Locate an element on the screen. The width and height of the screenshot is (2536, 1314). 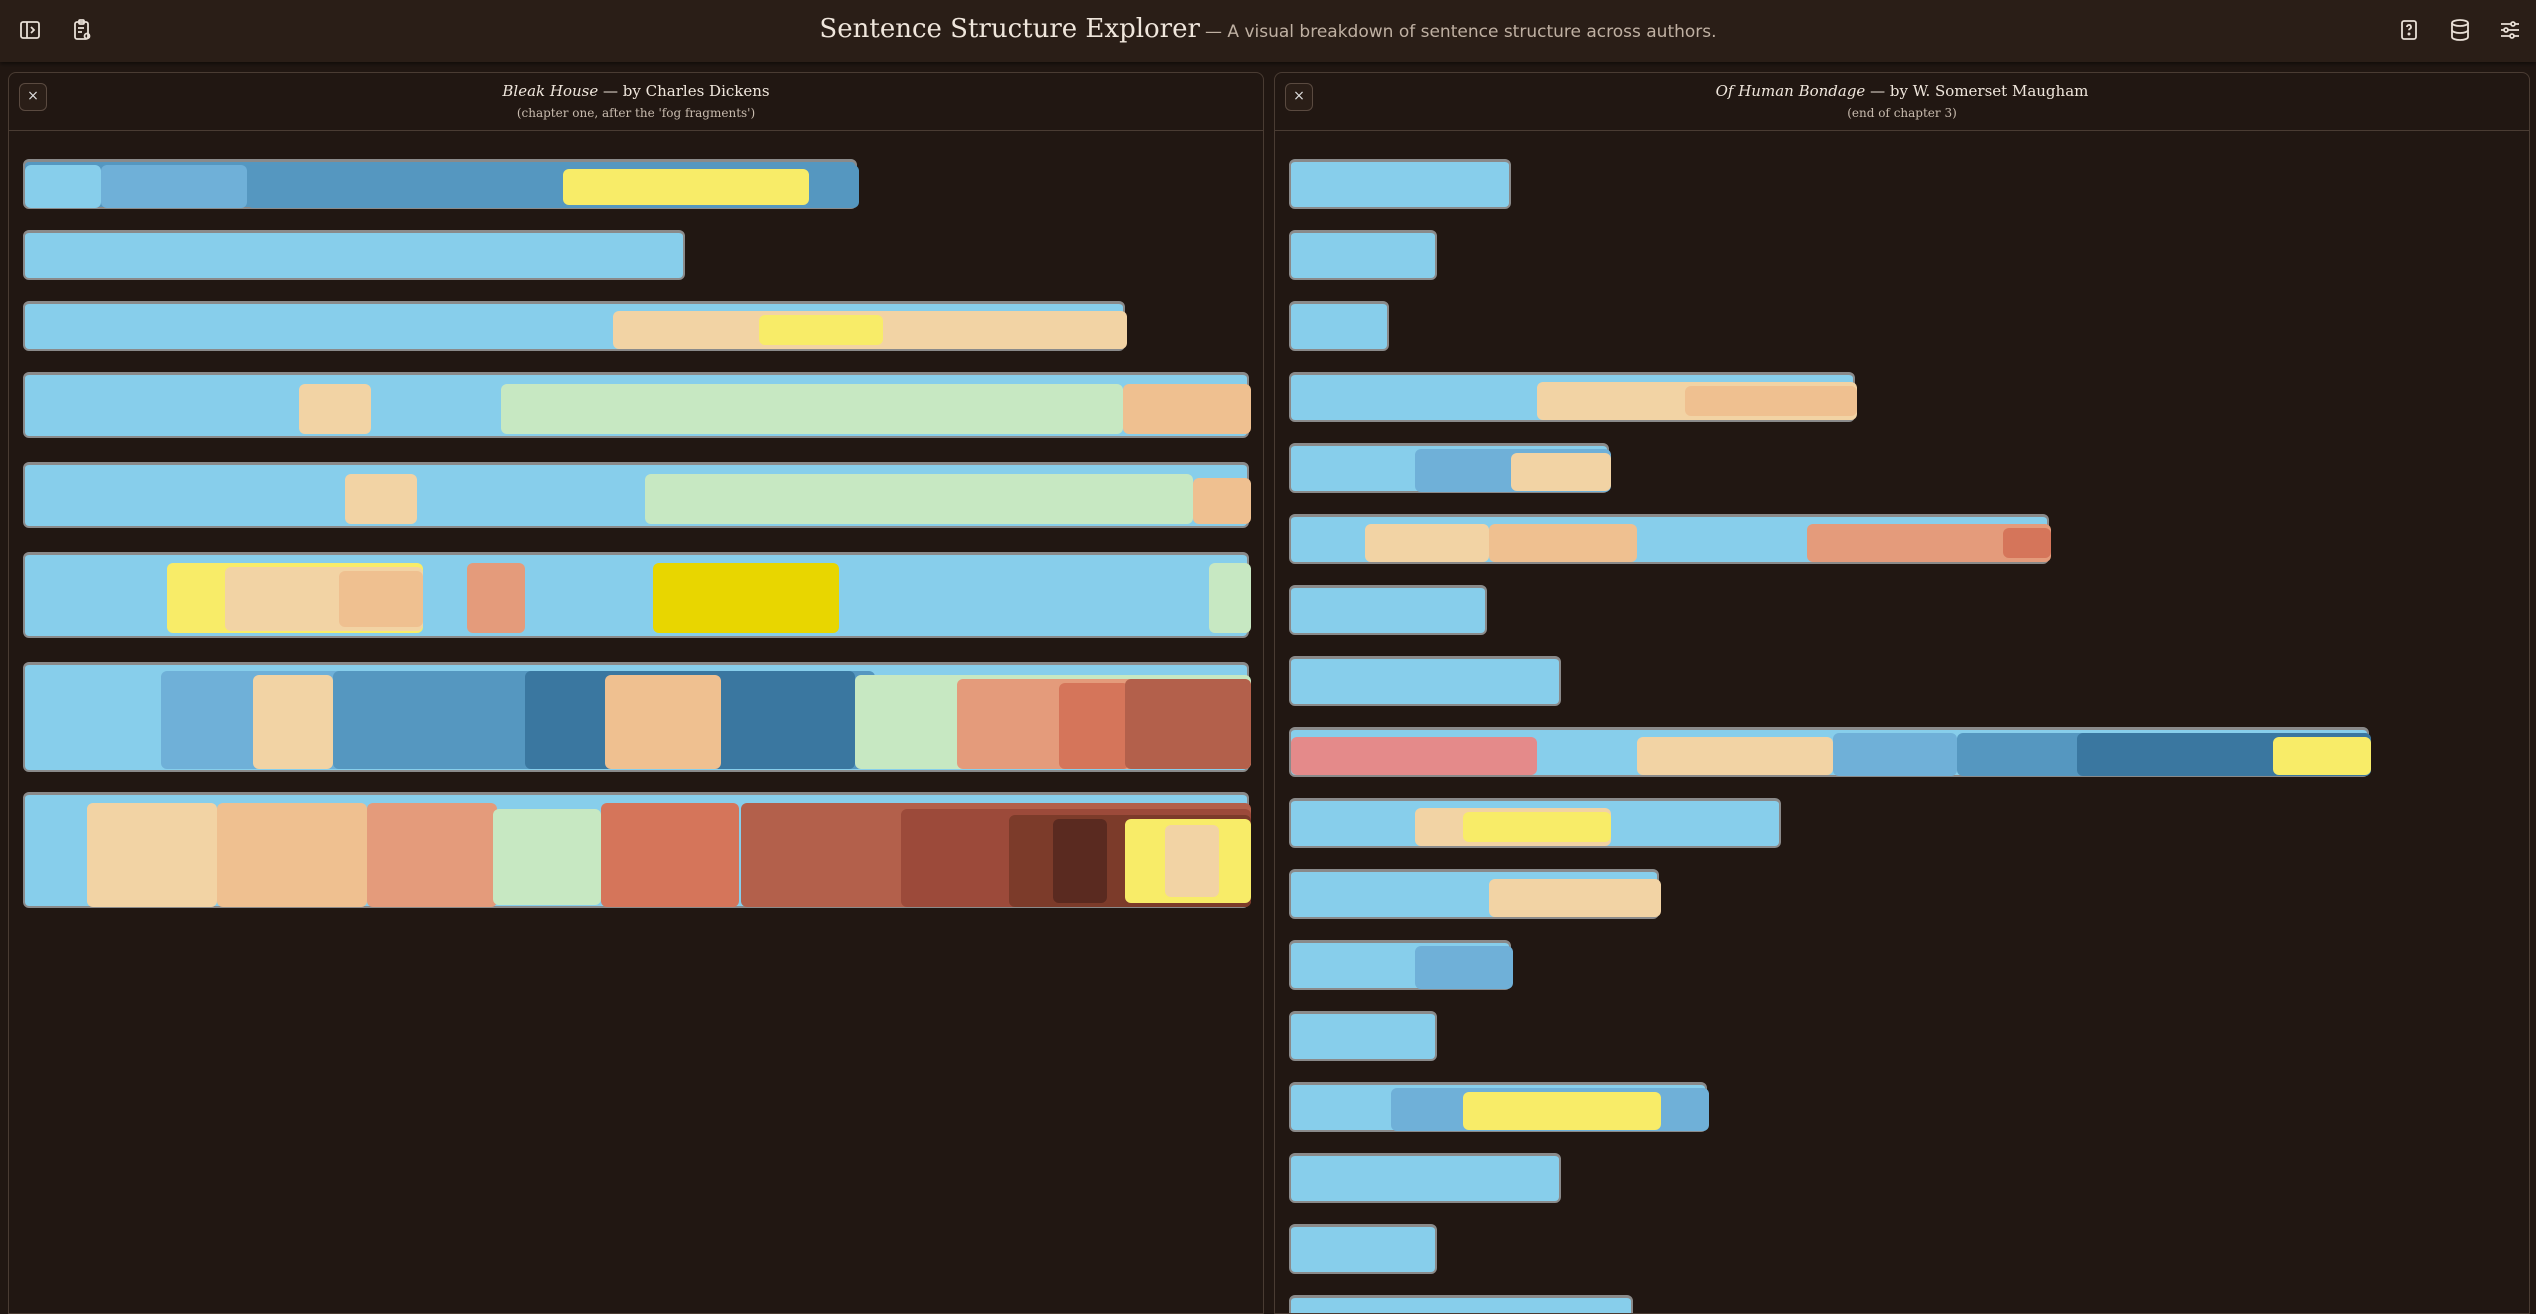
left-panel-title: Bleak House — by Charles Dickens is located at coordinates (636, 91).